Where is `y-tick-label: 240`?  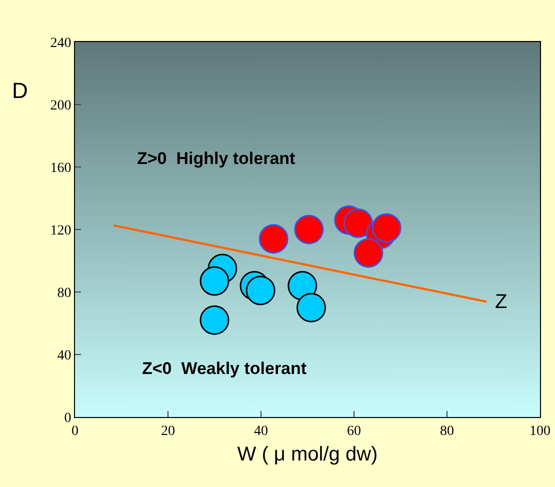 y-tick-label: 240 is located at coordinates (61, 43).